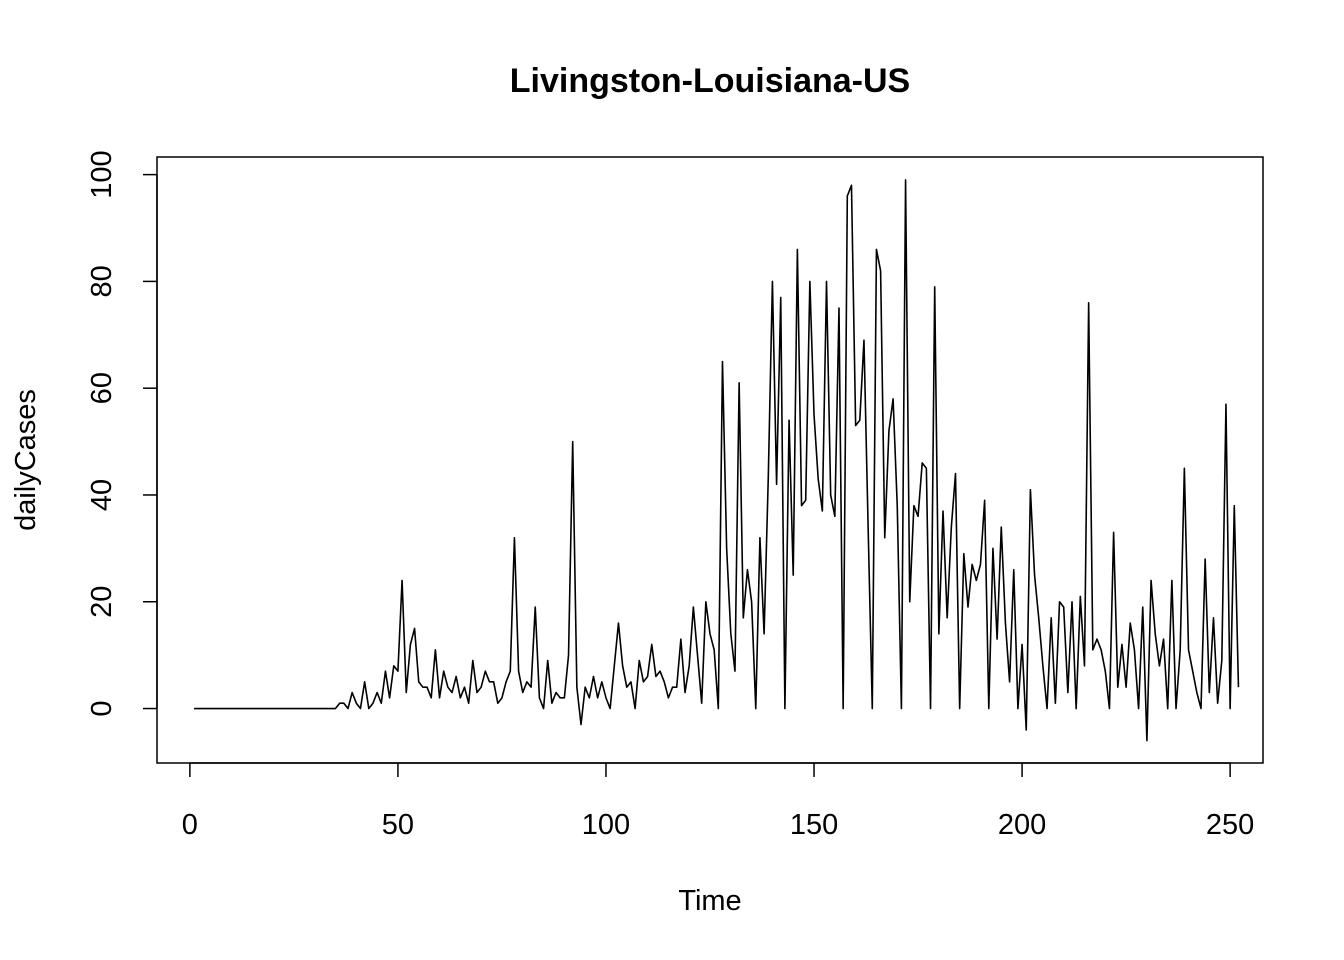 This screenshot has height=960, width=1344. Describe the element at coordinates (102, 602) in the screenshot. I see `y-tick-label: 20` at that location.